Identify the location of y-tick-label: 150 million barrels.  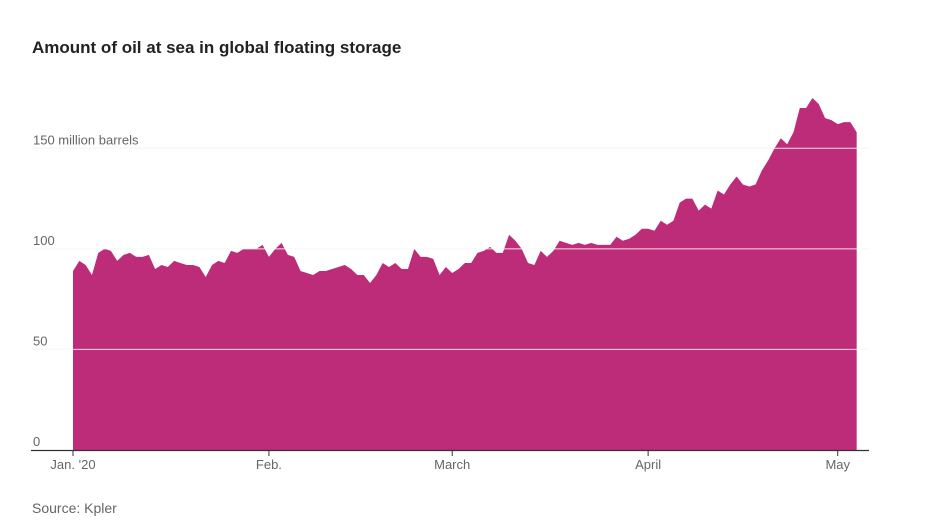
(86, 139).